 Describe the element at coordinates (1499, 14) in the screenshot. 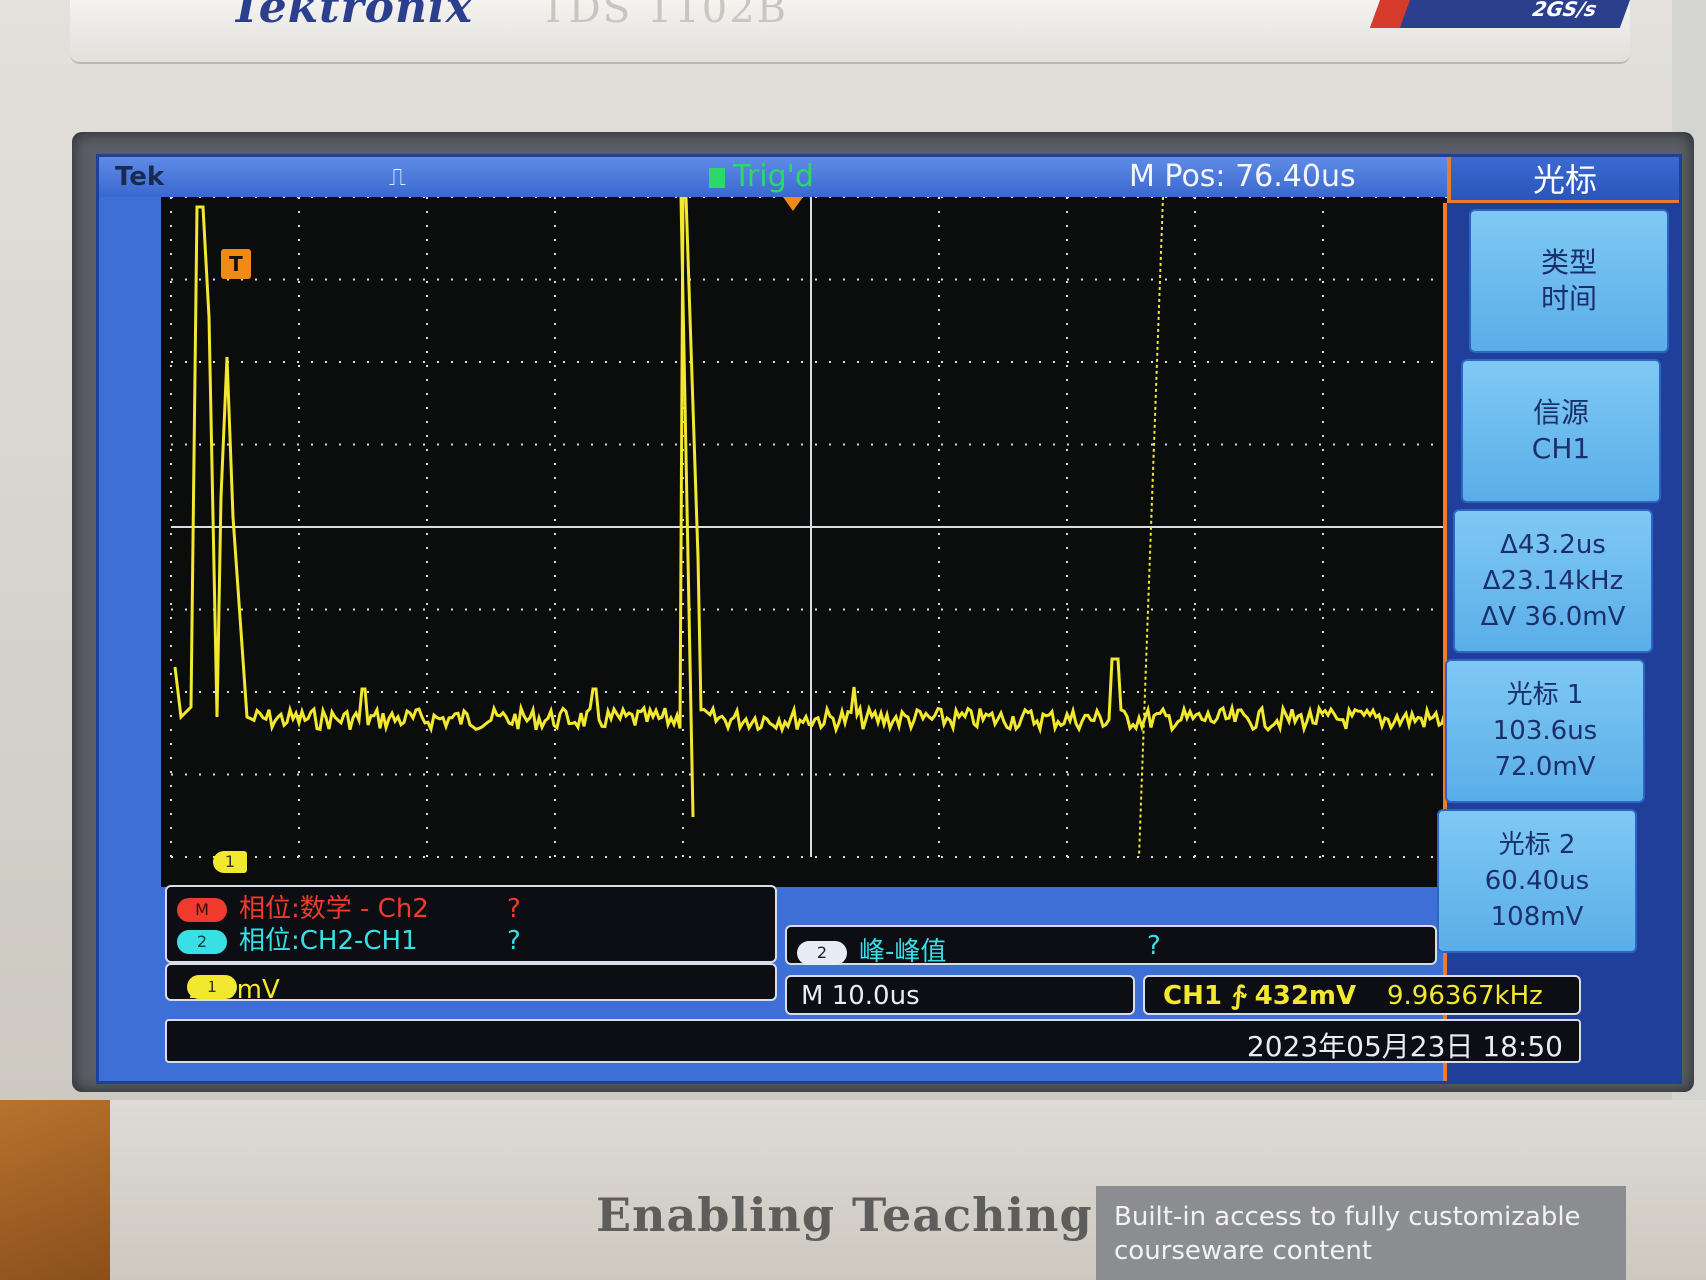

I see `sample-rate-badge: 2GS/s` at that location.